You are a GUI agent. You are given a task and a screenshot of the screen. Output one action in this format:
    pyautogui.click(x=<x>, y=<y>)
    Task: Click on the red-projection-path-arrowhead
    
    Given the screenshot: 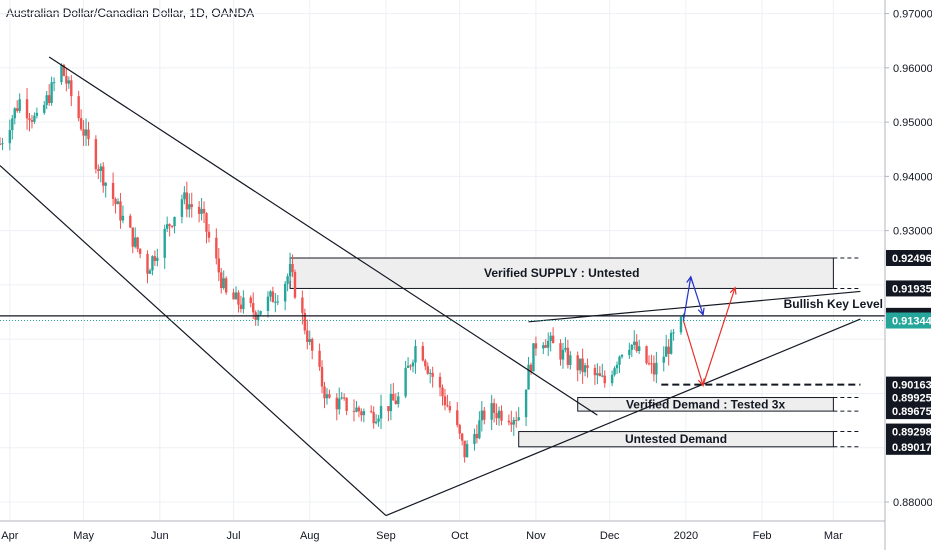 What is the action you would take?
    pyautogui.click(x=733, y=290)
    